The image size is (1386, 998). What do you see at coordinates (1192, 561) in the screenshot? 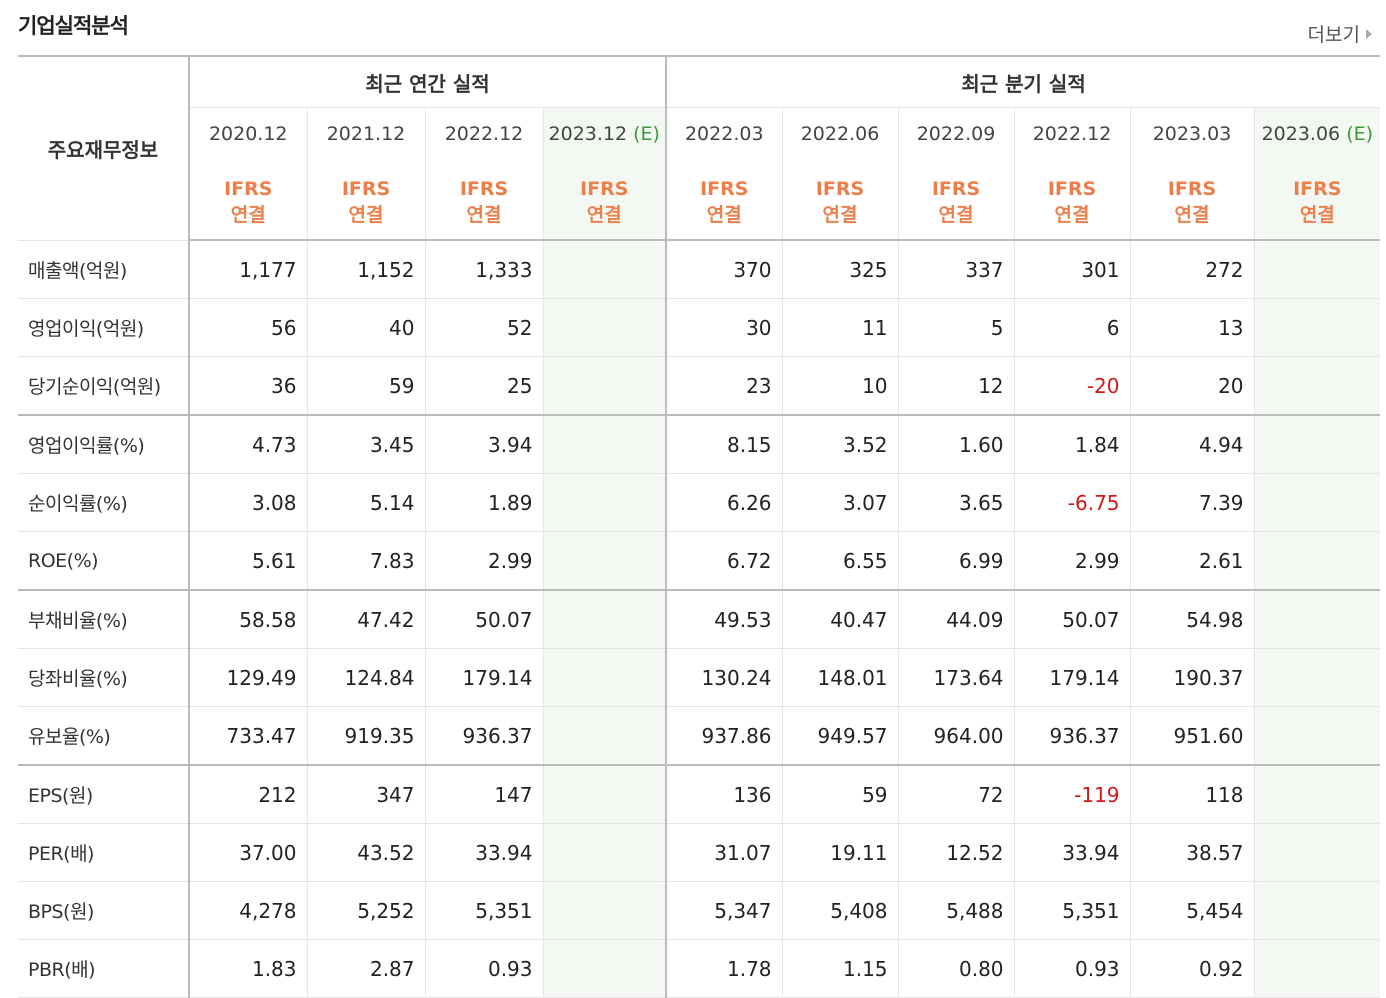
I see `table-cell: 2.61` at bounding box center [1192, 561].